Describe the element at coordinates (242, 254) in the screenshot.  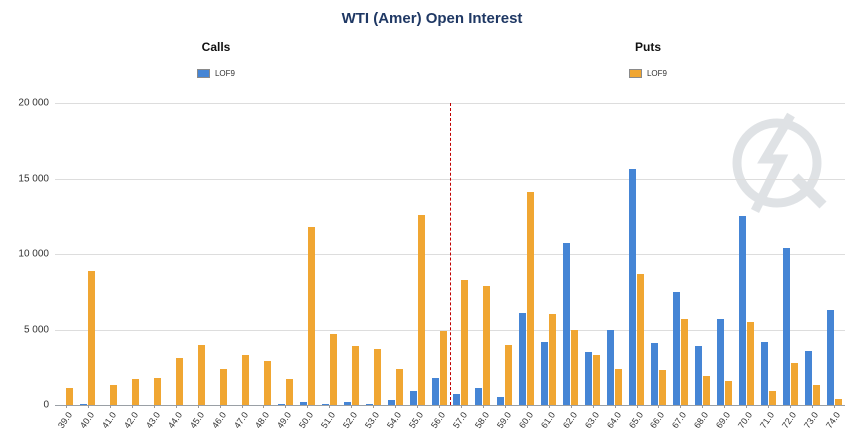
I see `bar-group-47.0` at that location.